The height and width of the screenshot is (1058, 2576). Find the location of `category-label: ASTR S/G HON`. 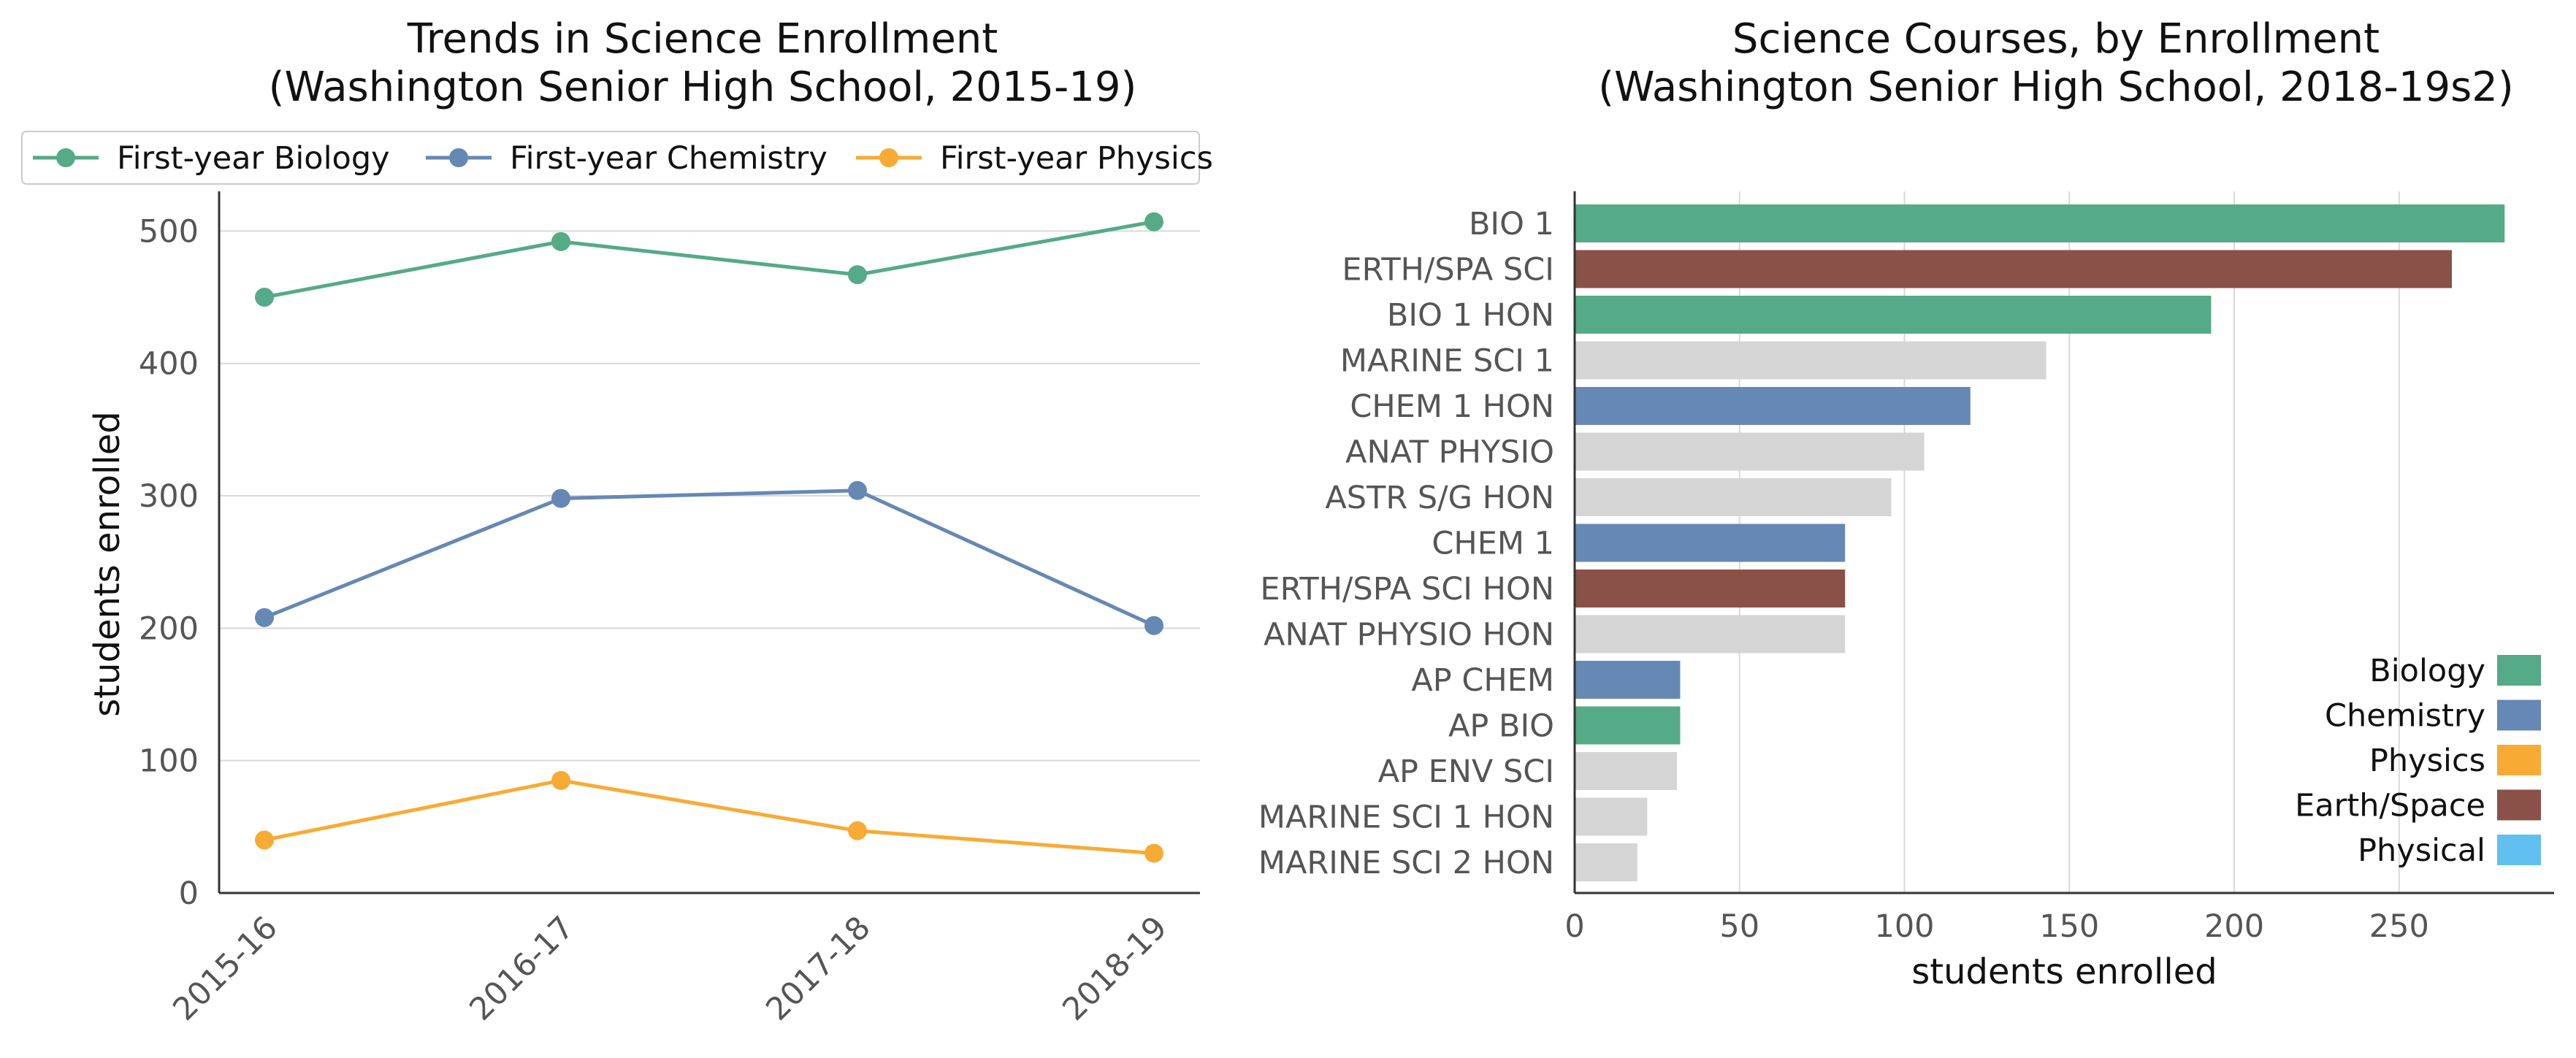

category-label: ASTR S/G HON is located at coordinates (1439, 498).